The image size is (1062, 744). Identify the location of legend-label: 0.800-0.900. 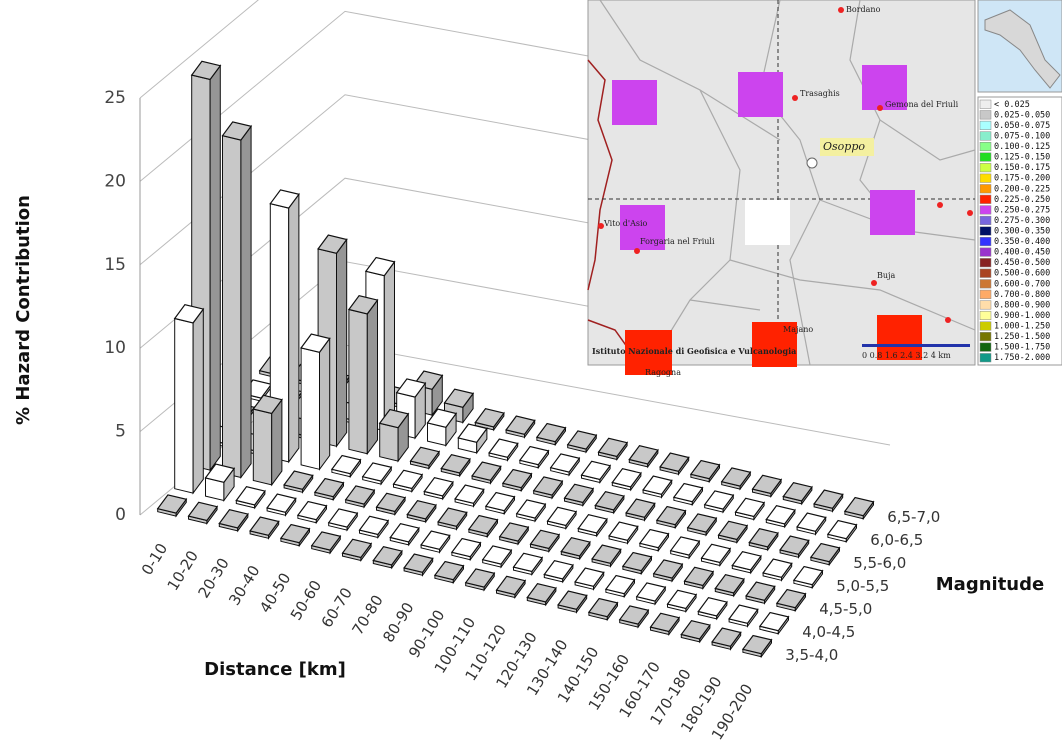
(1022, 305).